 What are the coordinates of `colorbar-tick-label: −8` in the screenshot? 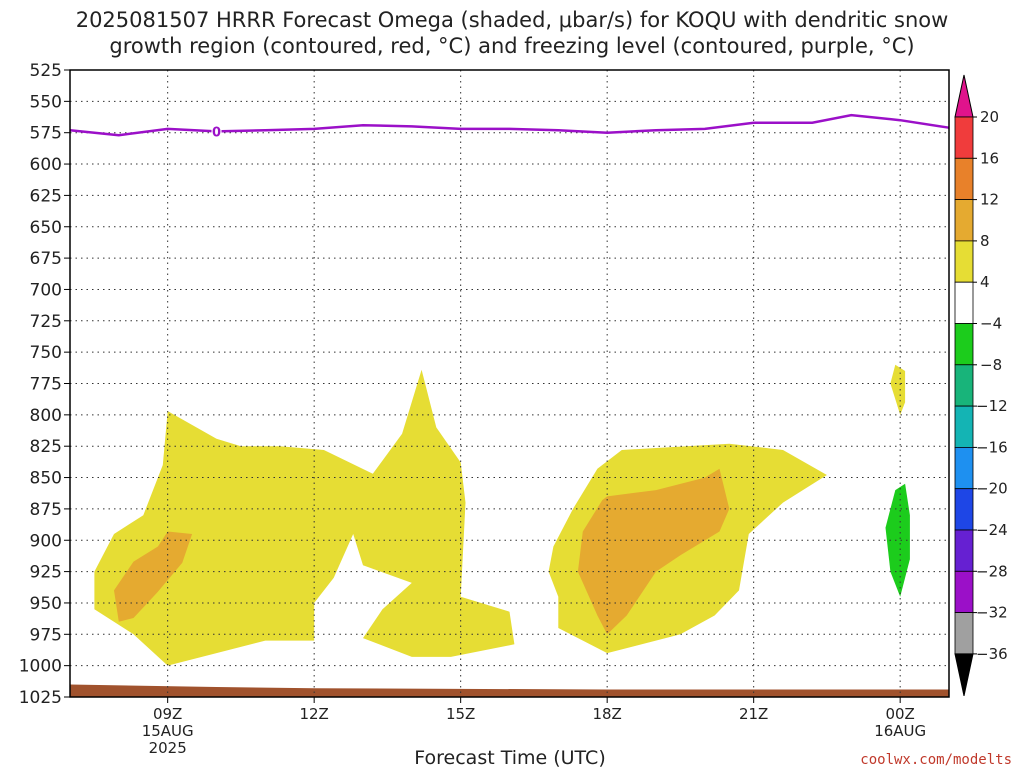 It's located at (991, 365).